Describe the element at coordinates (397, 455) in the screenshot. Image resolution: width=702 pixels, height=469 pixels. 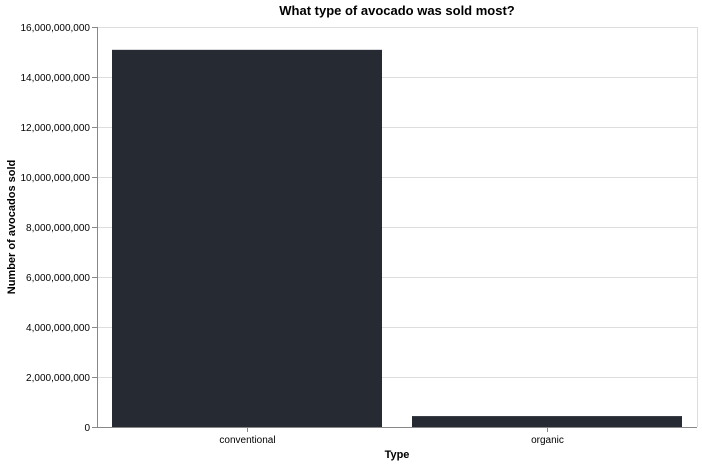
I see `x-axis-title: Type` at that location.